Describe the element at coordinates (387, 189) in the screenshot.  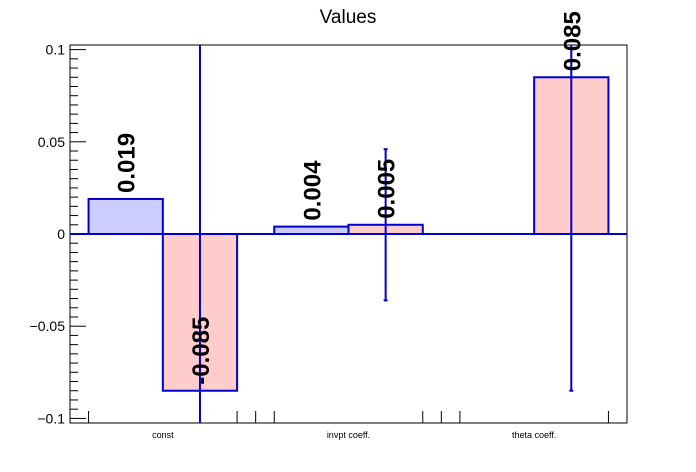
I see `data-label: 0.005` at that location.